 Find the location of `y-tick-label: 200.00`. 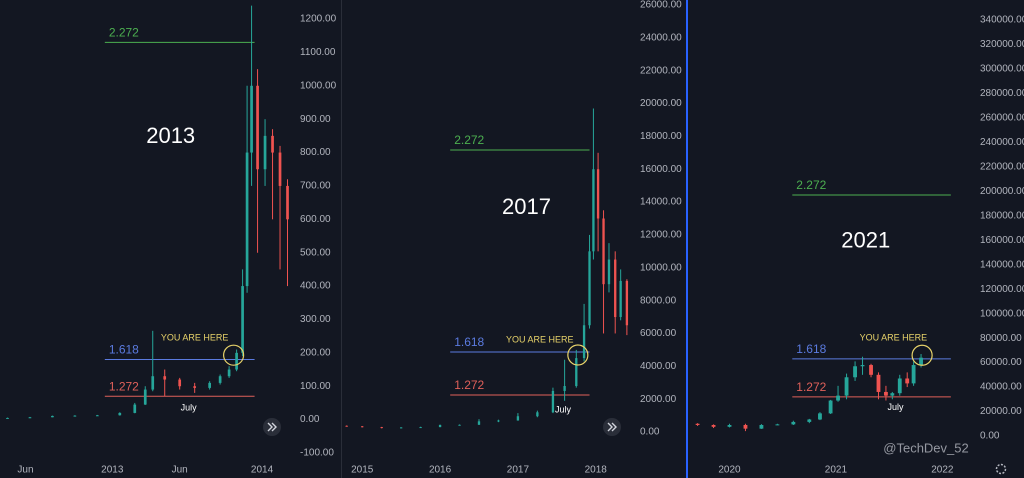

y-tick-label: 200.00 is located at coordinates (315, 352).